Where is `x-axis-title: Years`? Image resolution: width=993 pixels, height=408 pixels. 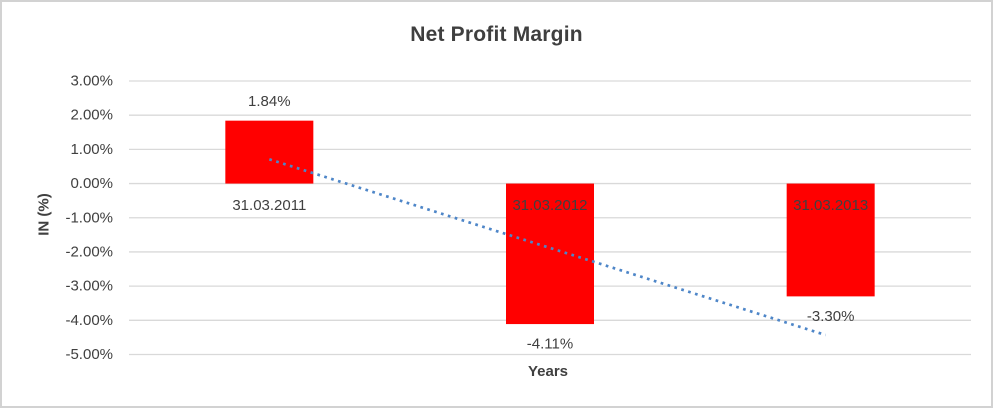 x-axis-title: Years is located at coordinates (548, 371).